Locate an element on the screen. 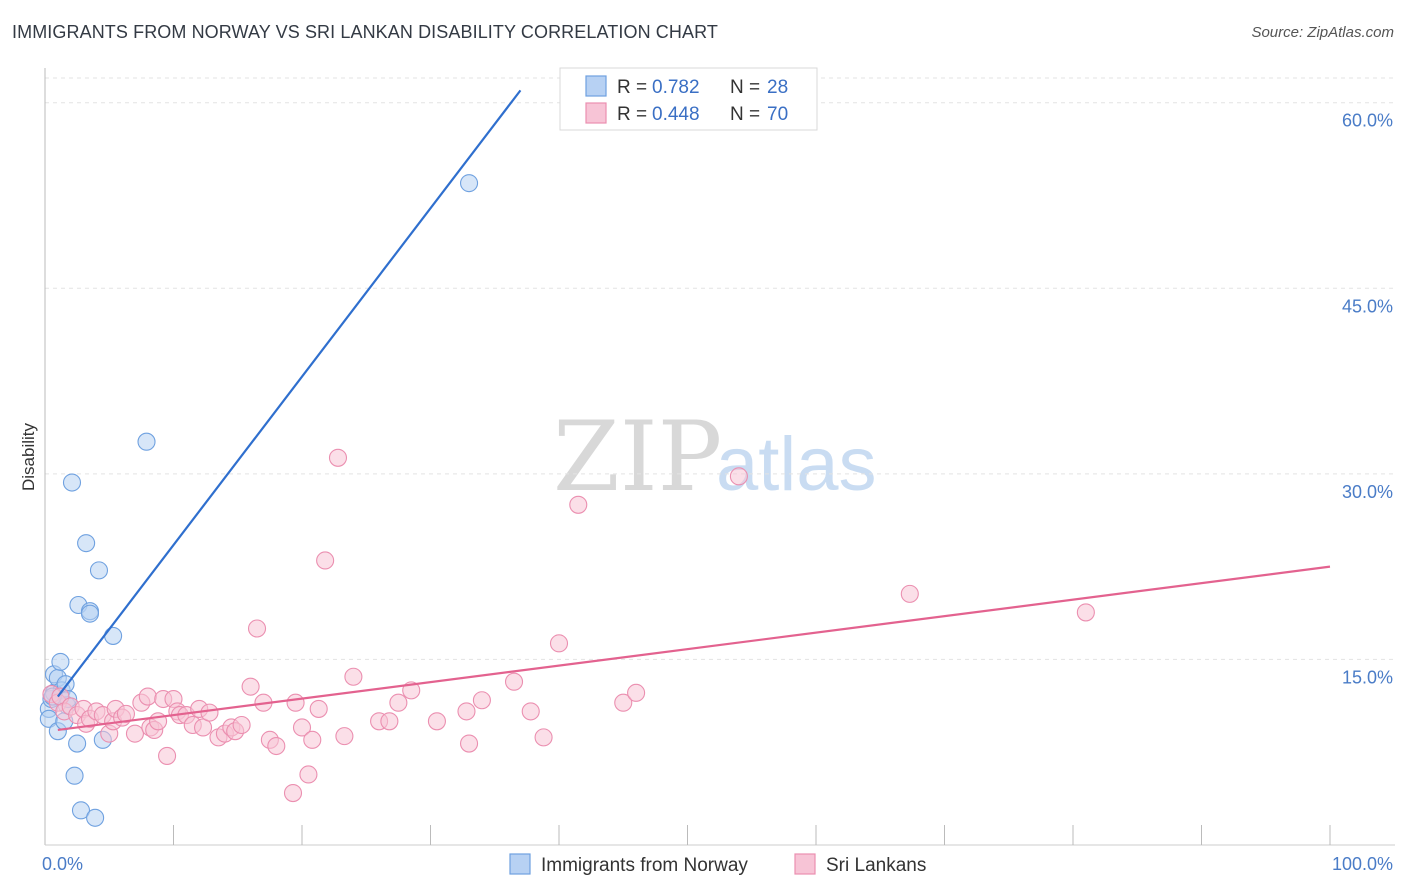 Image resolution: width=1406 pixels, height=892 pixels. source-label: Source: ZipAtlas.com is located at coordinates (1322, 32).